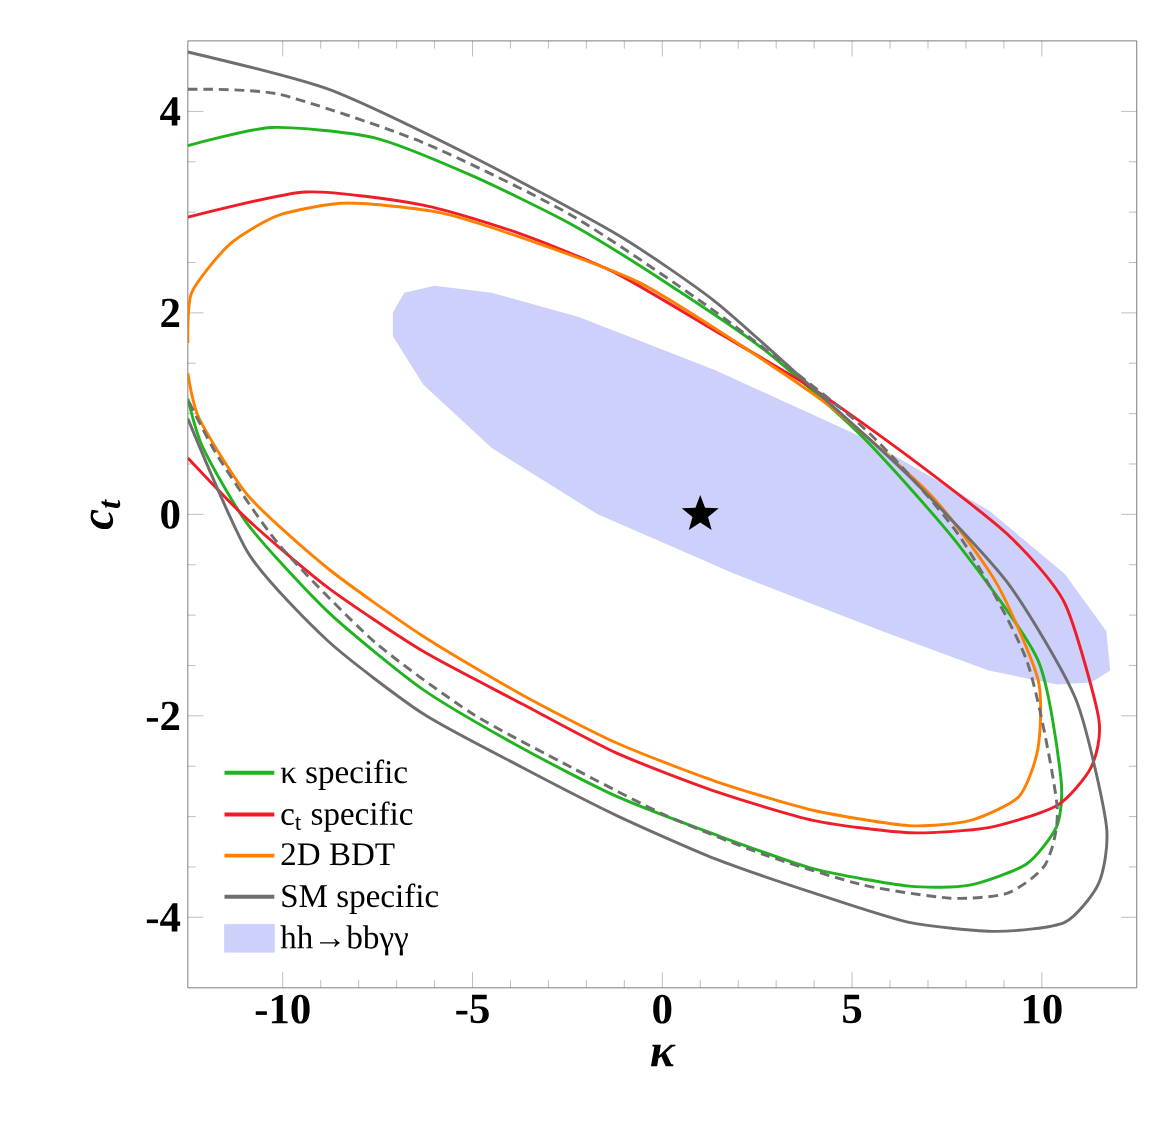 This screenshot has height=1133, width=1164. I want to click on y-tick-label: 0, so click(170, 514).